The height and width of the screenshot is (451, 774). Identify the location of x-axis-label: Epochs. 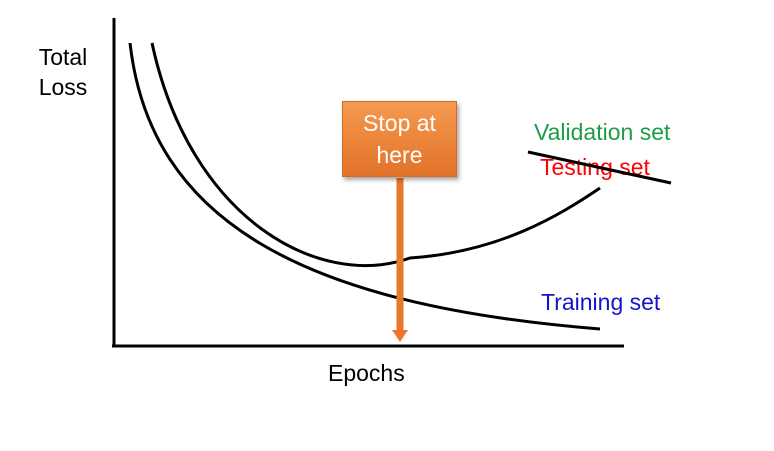
(366, 373).